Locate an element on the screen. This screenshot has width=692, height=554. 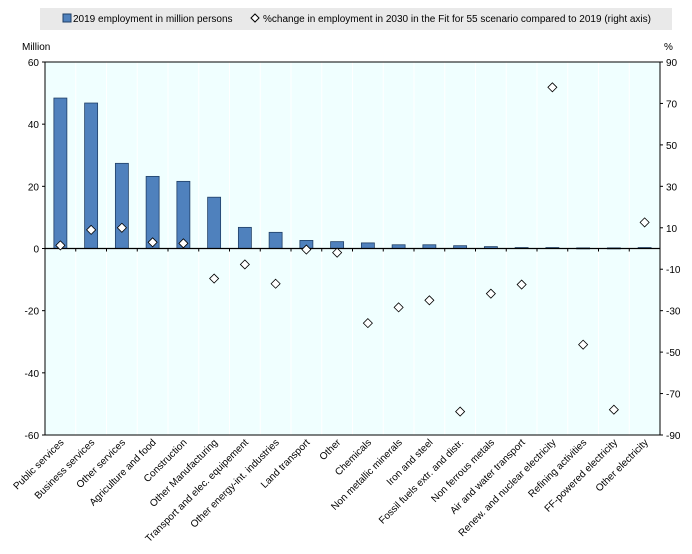
right-tick-label: -50 is located at coordinates (673, 353).